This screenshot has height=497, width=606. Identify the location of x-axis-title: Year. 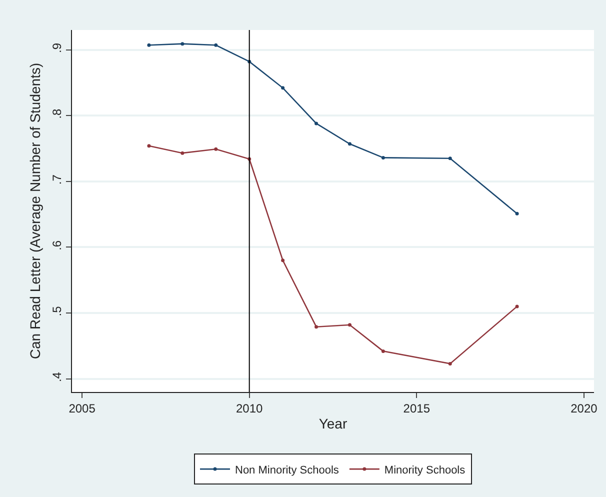
(333, 424).